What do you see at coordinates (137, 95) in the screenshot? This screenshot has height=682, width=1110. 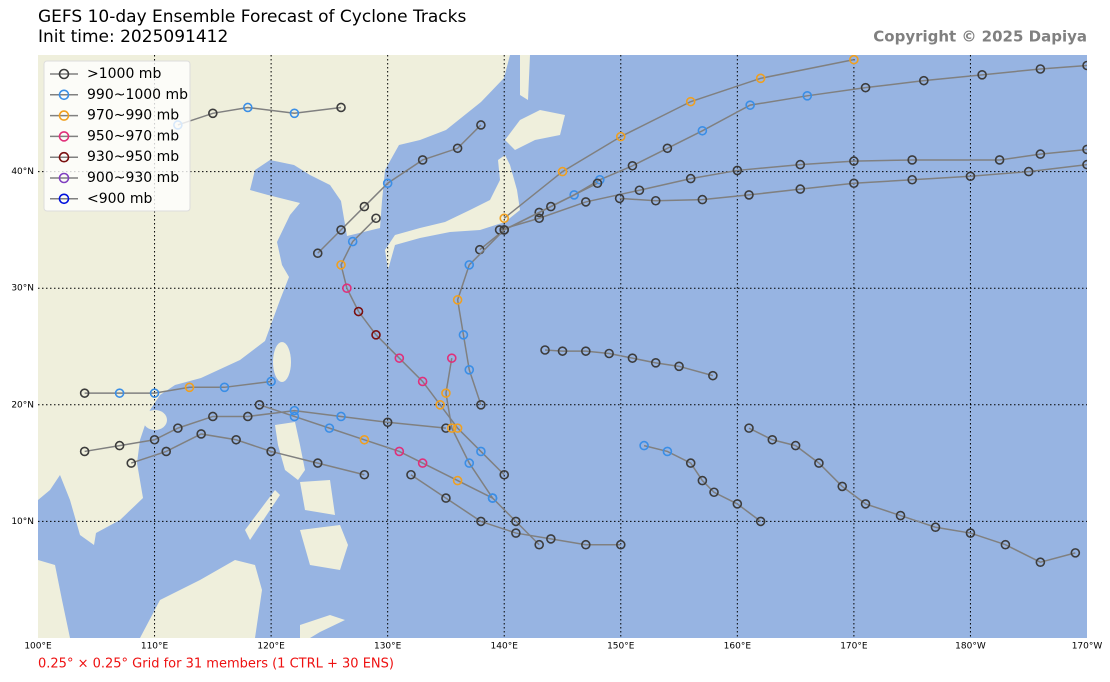 I see `legend-label: 990~1000 mb` at bounding box center [137, 95].